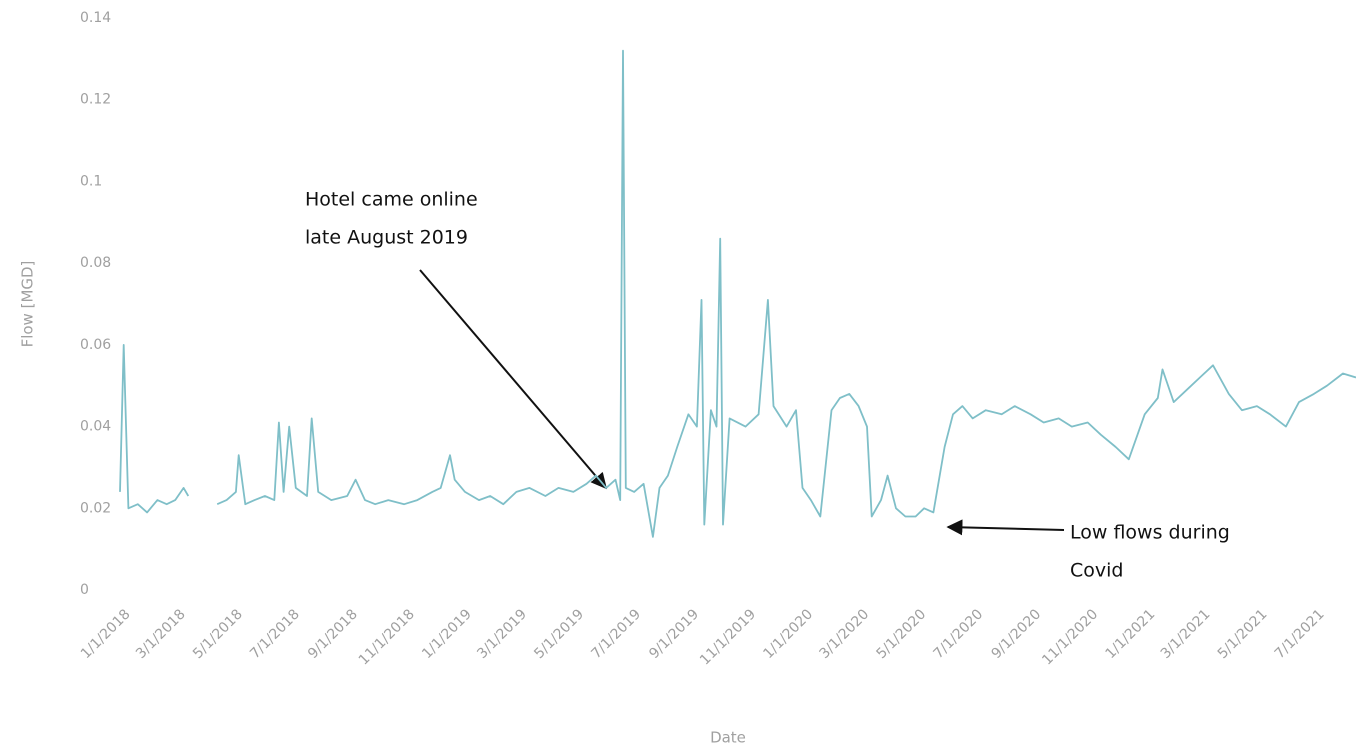 The image size is (1356, 752). I want to click on x-tick-label: 3/1/2019, so click(502, 634).